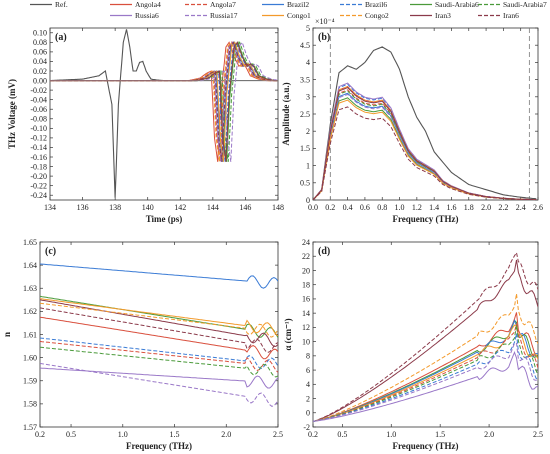 This screenshot has width=550, height=454. Describe the element at coordinates (288, 334) in the screenshot. I see `y-axis-label: α (cm⁻¹)` at that location.